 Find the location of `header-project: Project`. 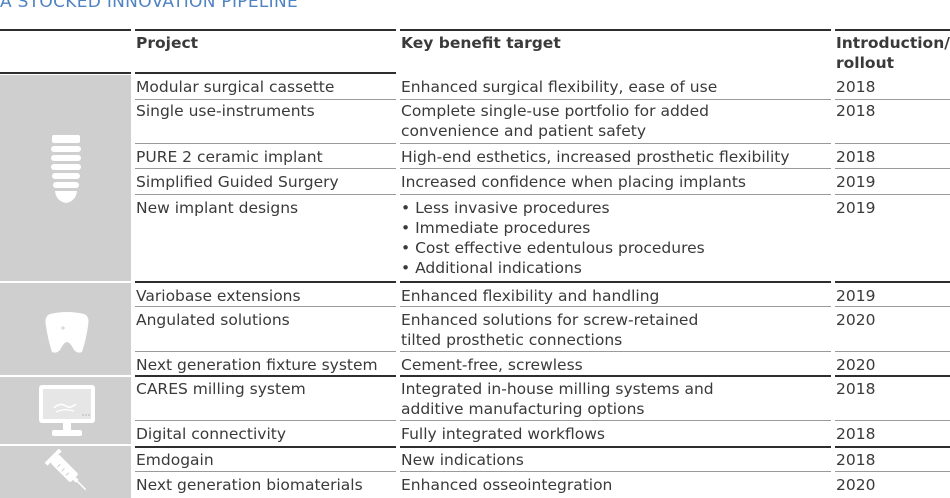

header-project: Project is located at coordinates (167, 43).